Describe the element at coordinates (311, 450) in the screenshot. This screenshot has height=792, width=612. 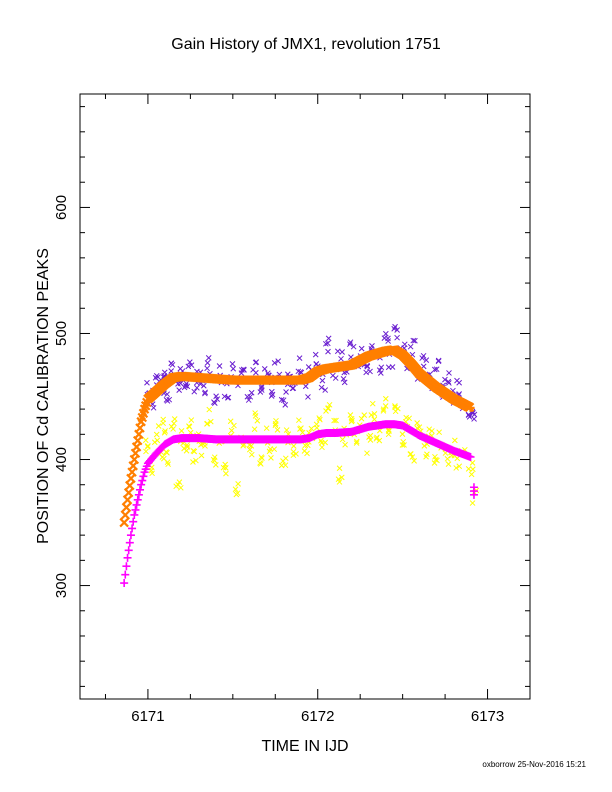
I see `yellow-scatter-series` at that location.